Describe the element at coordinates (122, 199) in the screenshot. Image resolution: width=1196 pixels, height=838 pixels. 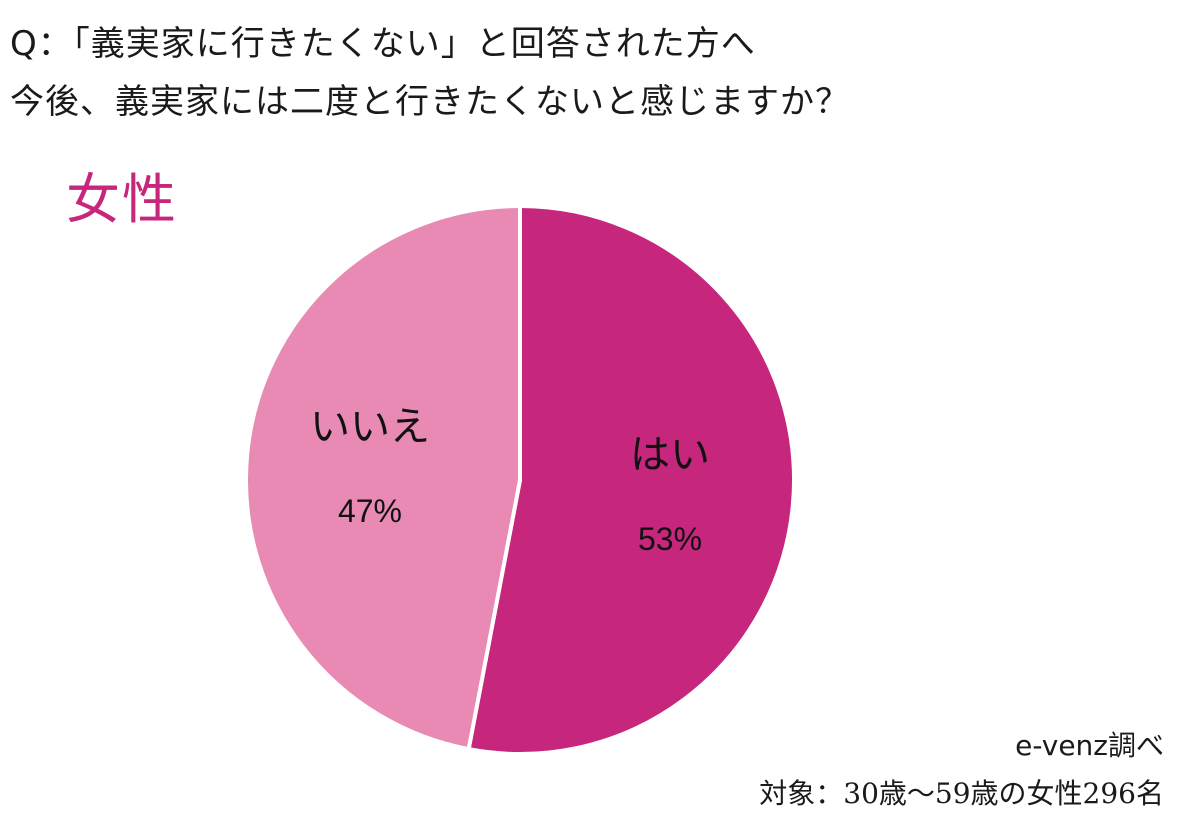
I see `chart-title: 女性` at that location.